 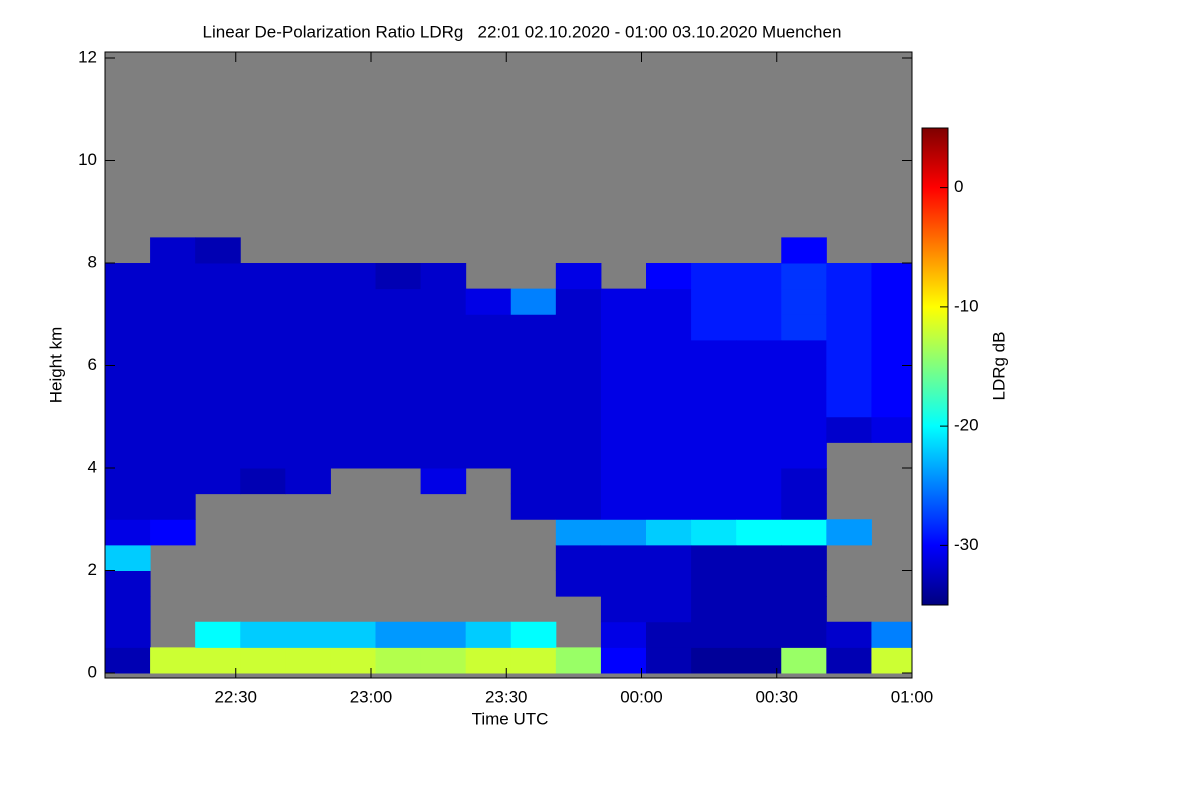 I want to click on x-tick-label: 22:30, so click(x=235, y=696).